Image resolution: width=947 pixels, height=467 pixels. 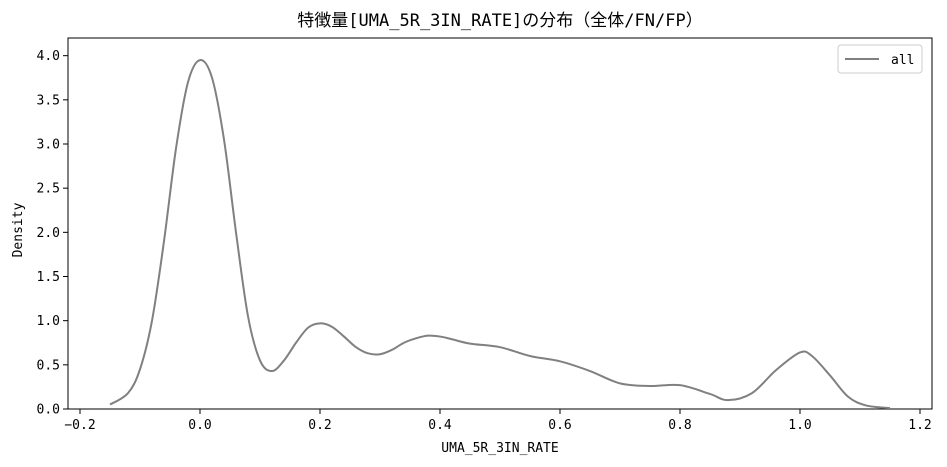 I want to click on y-tick-label: 0.5, so click(x=48, y=365).